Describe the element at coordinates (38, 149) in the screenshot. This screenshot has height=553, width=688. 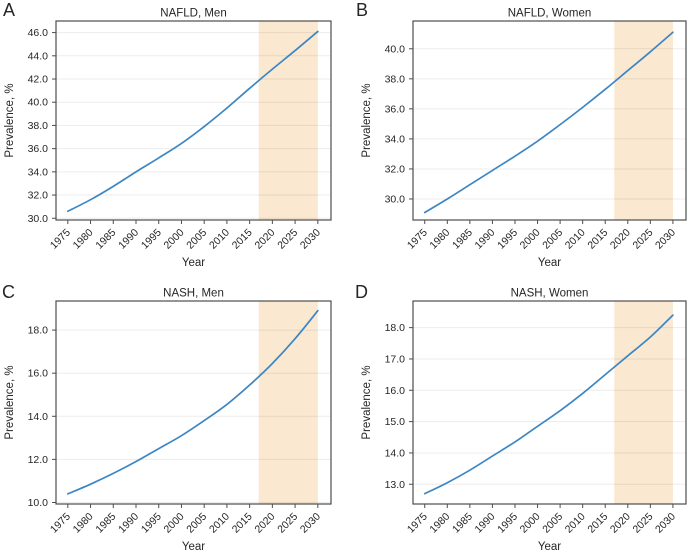
I see `y-tick-label: 36.0` at that location.